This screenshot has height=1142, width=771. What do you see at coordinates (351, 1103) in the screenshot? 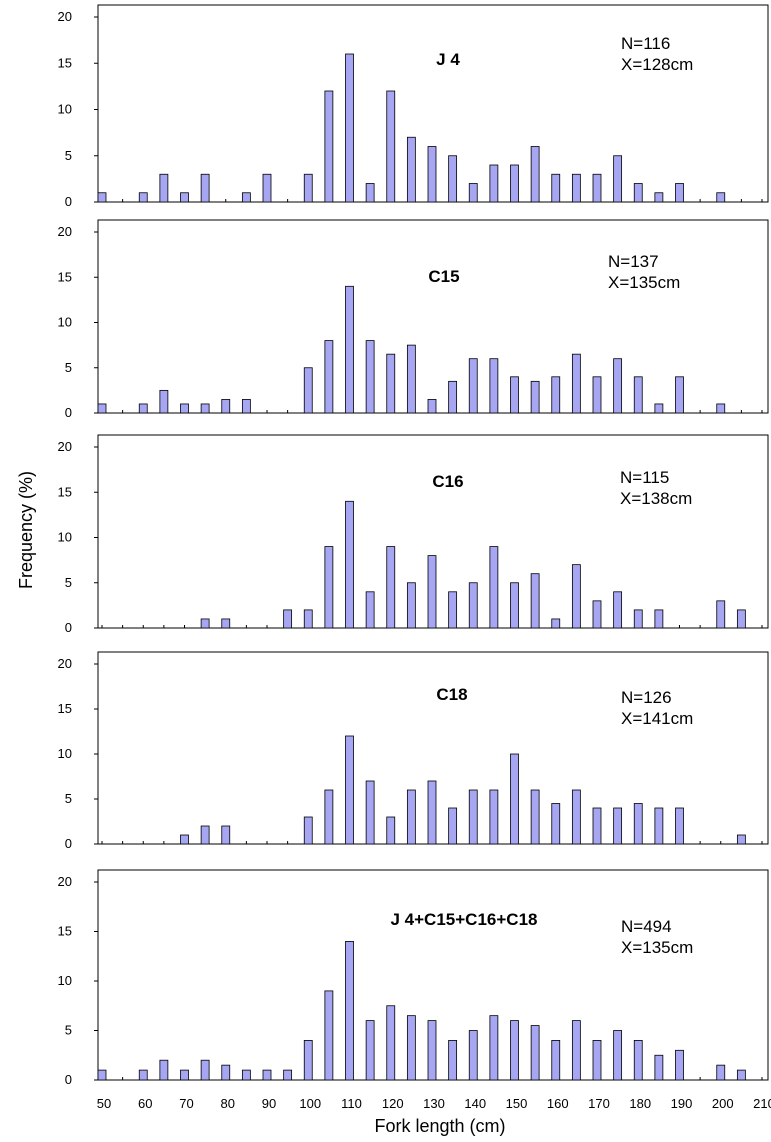
I see `x-tick-label: 110` at bounding box center [351, 1103].